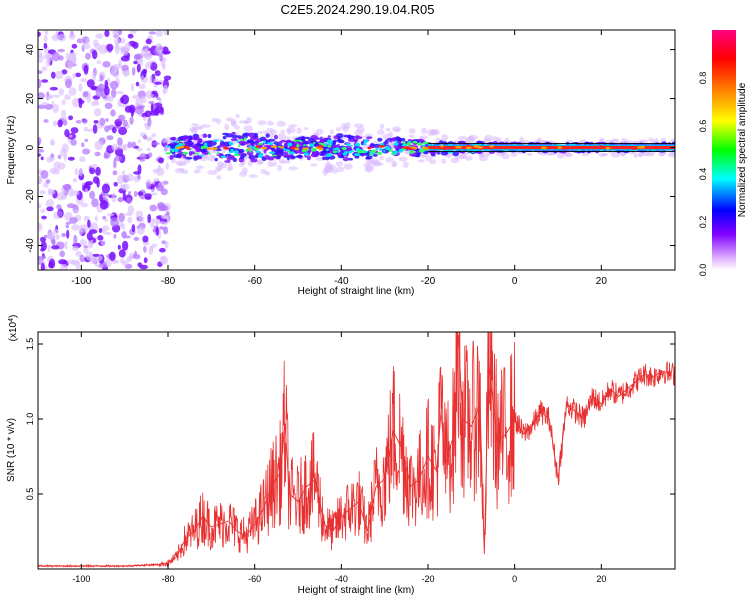  I want to click on spectrogram-y-label: Frequency (Hz), so click(11, 150).